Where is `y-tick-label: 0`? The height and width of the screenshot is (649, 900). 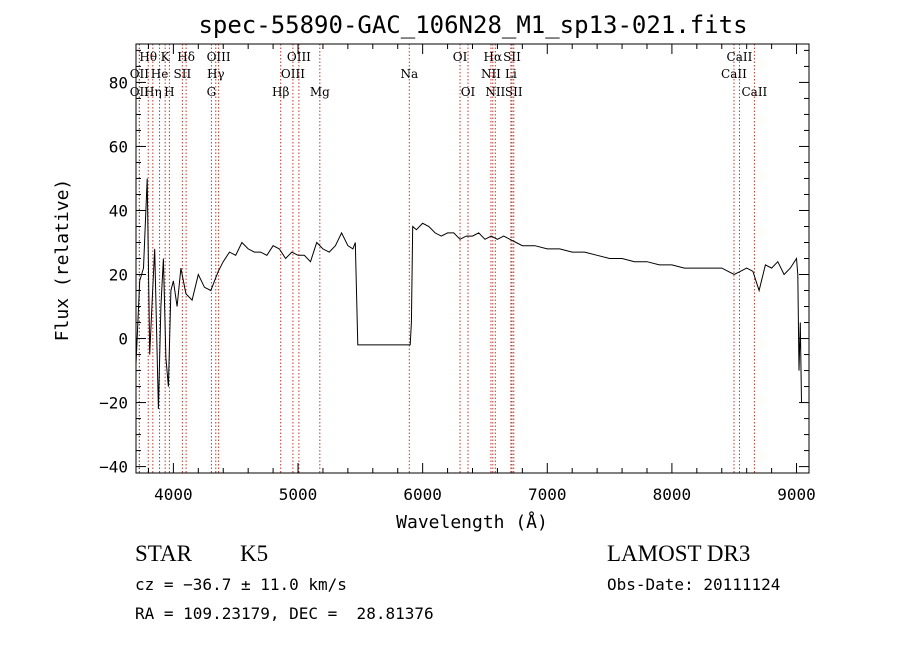
y-tick-label: 0 is located at coordinates (123, 339).